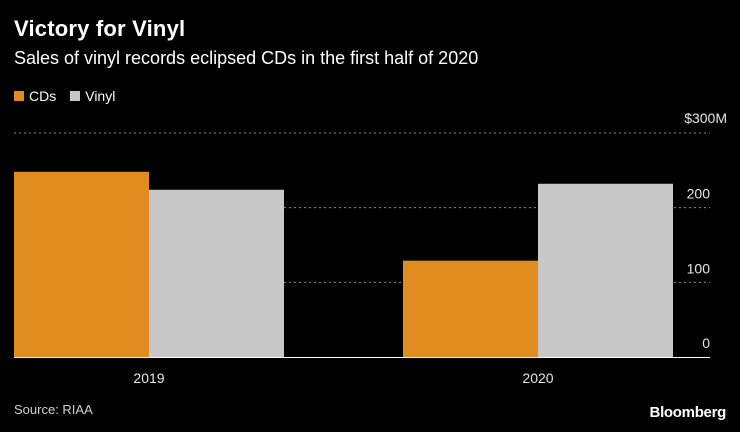  What do you see at coordinates (100, 96) in the screenshot?
I see `legend-label-vinyl: Vinyl` at bounding box center [100, 96].